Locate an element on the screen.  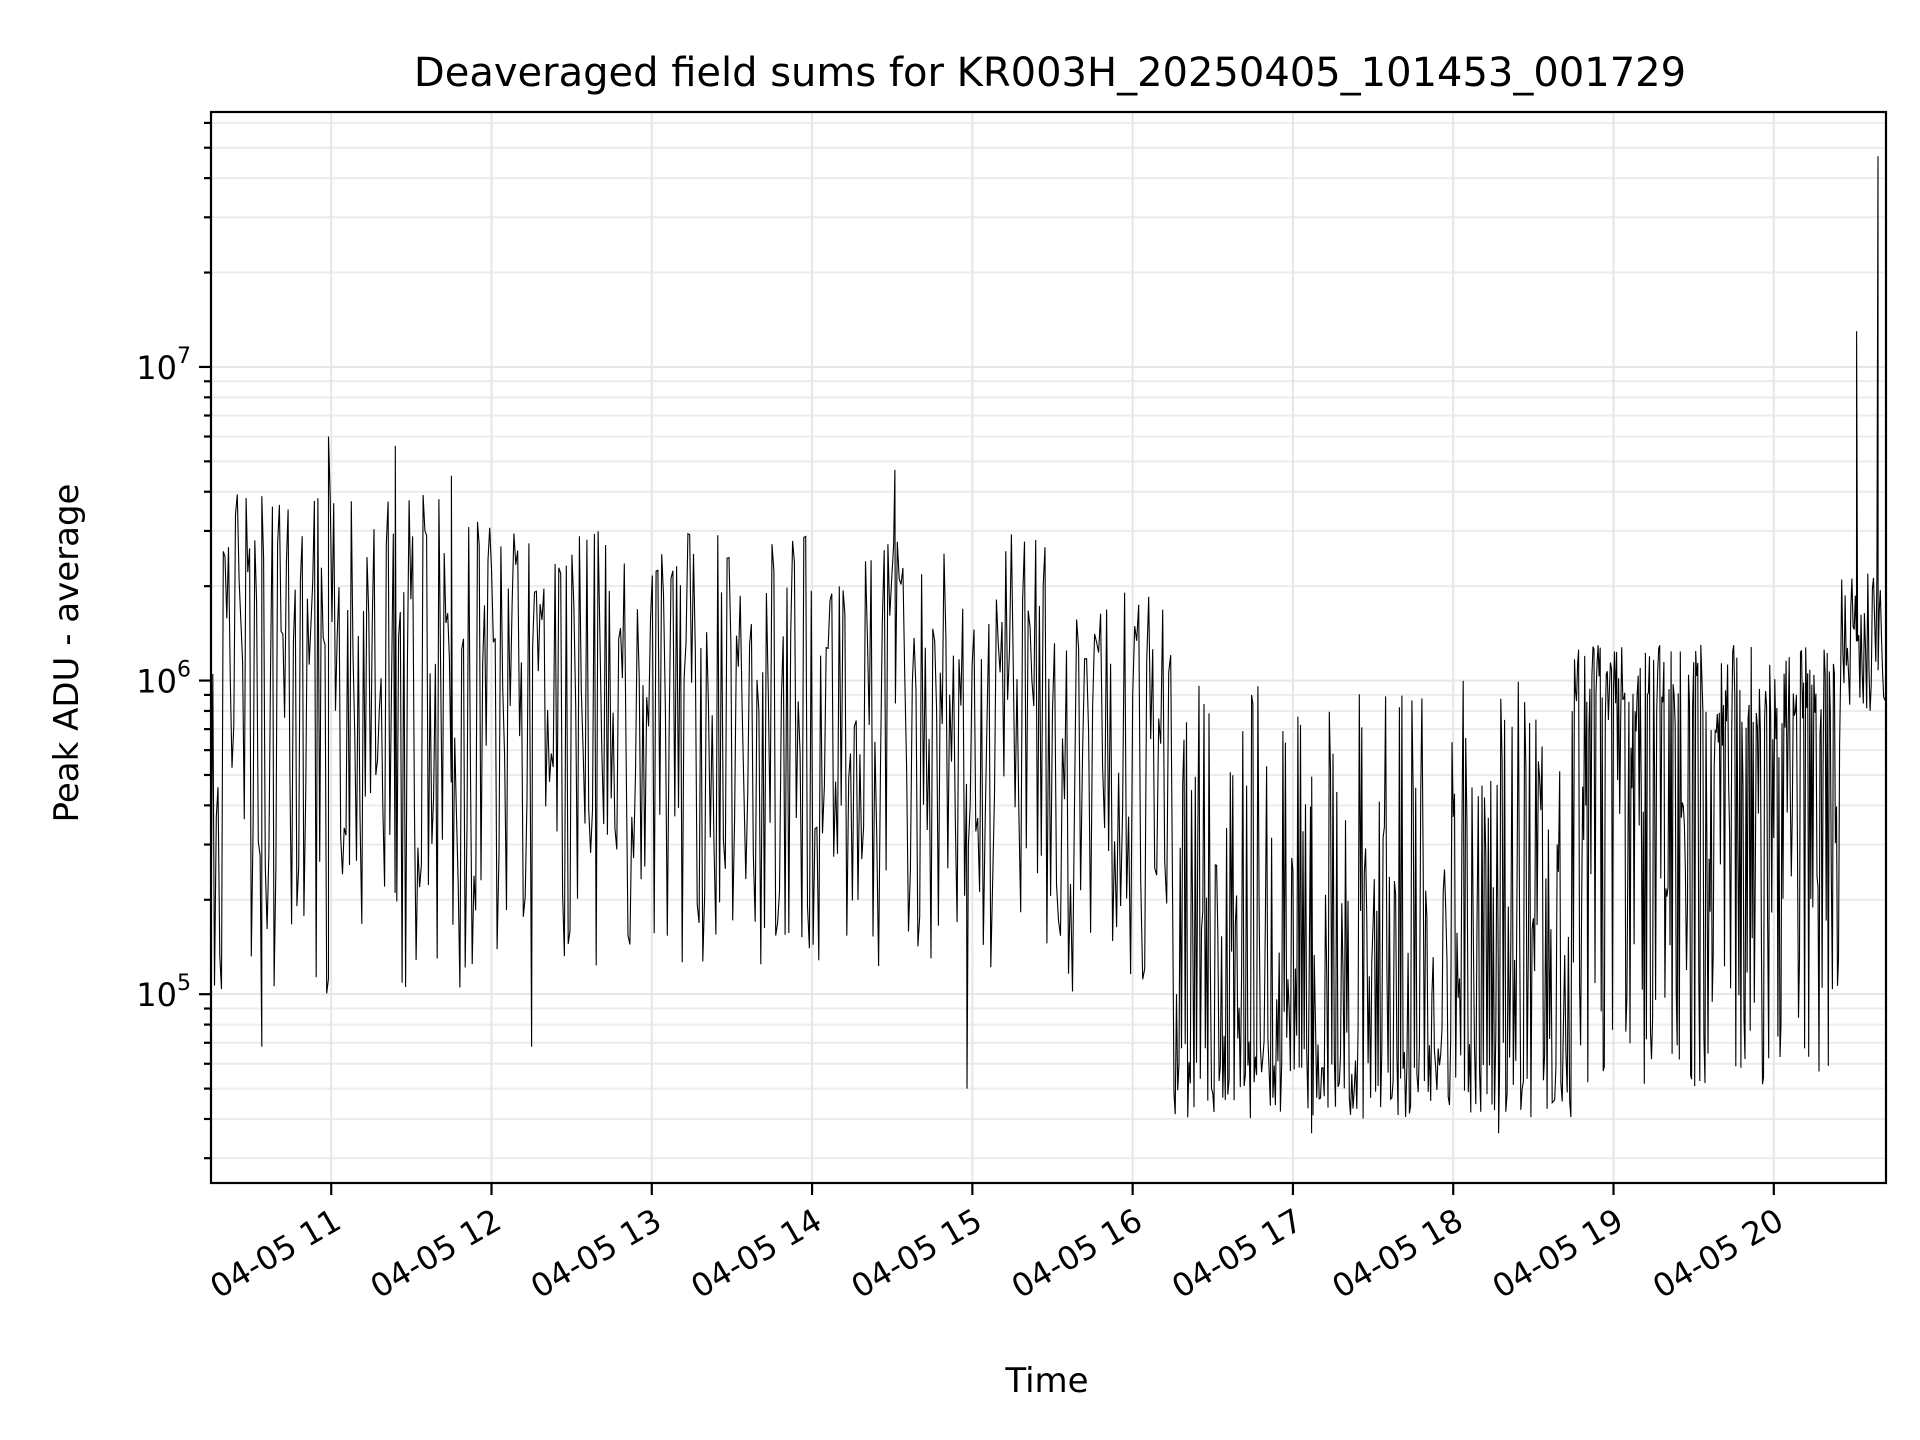
y-tick-label: 10⁵ is located at coordinates (163, 992).